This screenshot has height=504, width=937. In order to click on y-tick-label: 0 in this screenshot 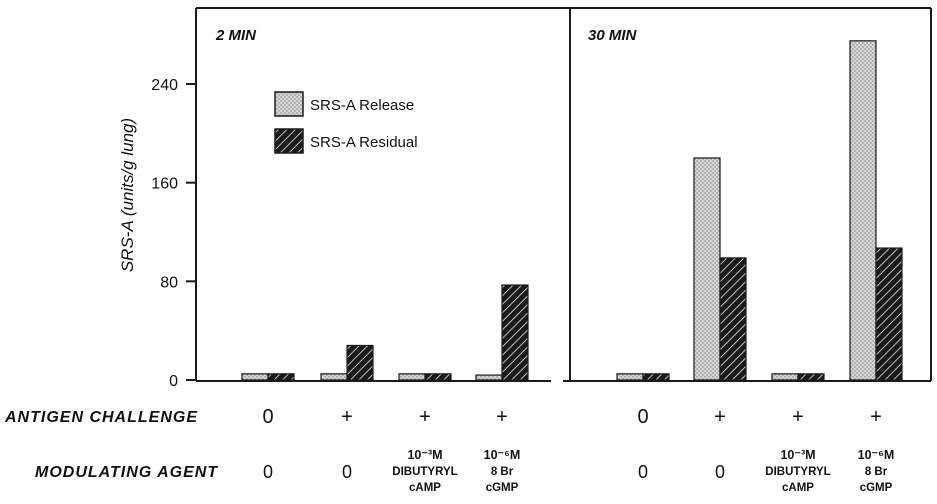, I will do `click(173, 381)`.